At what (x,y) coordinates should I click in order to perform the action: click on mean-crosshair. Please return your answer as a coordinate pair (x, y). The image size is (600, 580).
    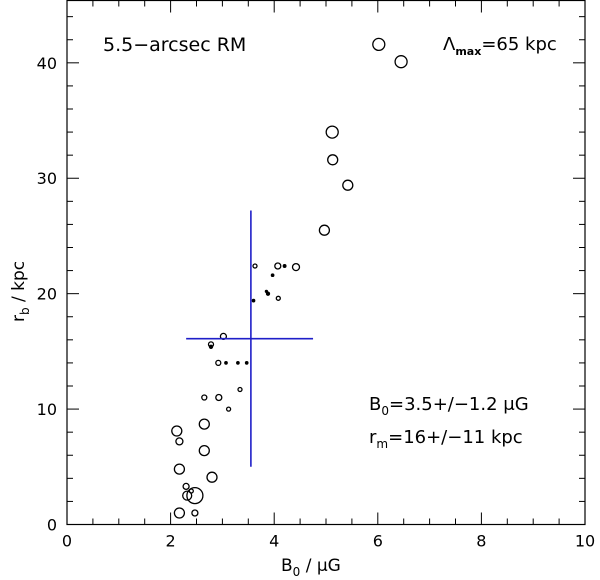
    Looking at the image, I should click on (250, 338).